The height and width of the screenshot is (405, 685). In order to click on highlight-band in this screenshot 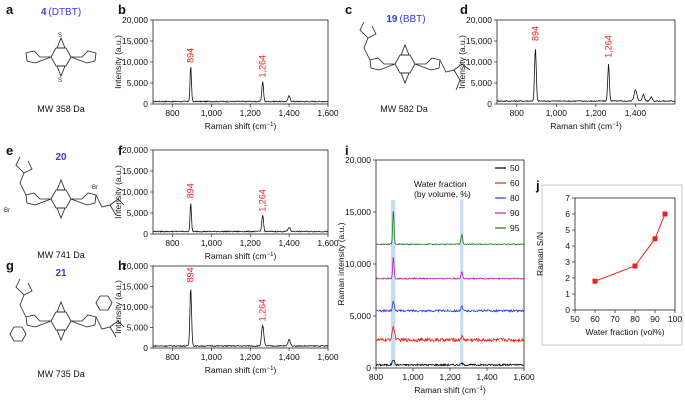, I will do `click(462, 283)`.